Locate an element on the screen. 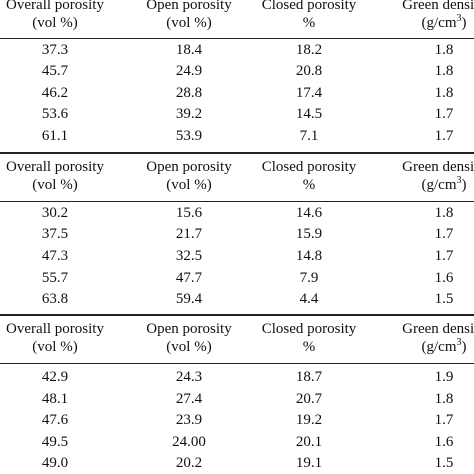 This screenshot has width=474, height=474. cell-closed-porosity: 20.8 is located at coordinates (309, 71).